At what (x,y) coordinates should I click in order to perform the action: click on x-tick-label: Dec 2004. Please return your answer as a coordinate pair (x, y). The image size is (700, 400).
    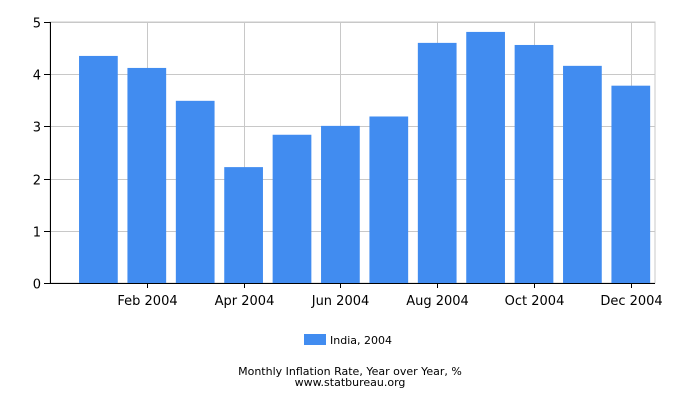
    Looking at the image, I should click on (631, 301).